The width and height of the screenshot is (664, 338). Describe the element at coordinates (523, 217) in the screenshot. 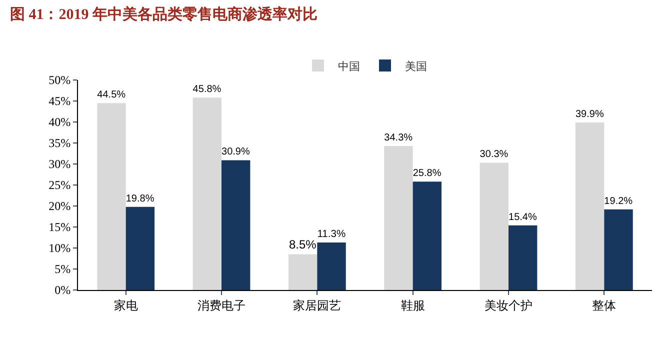

I see `data-label: 15.4%` at that location.